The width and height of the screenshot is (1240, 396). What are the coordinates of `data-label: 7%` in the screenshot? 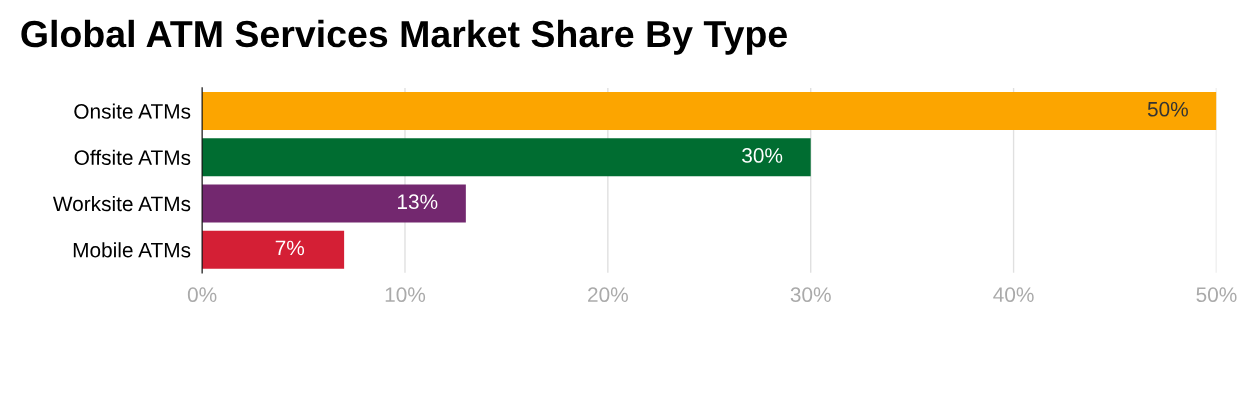 It's located at (290, 248).